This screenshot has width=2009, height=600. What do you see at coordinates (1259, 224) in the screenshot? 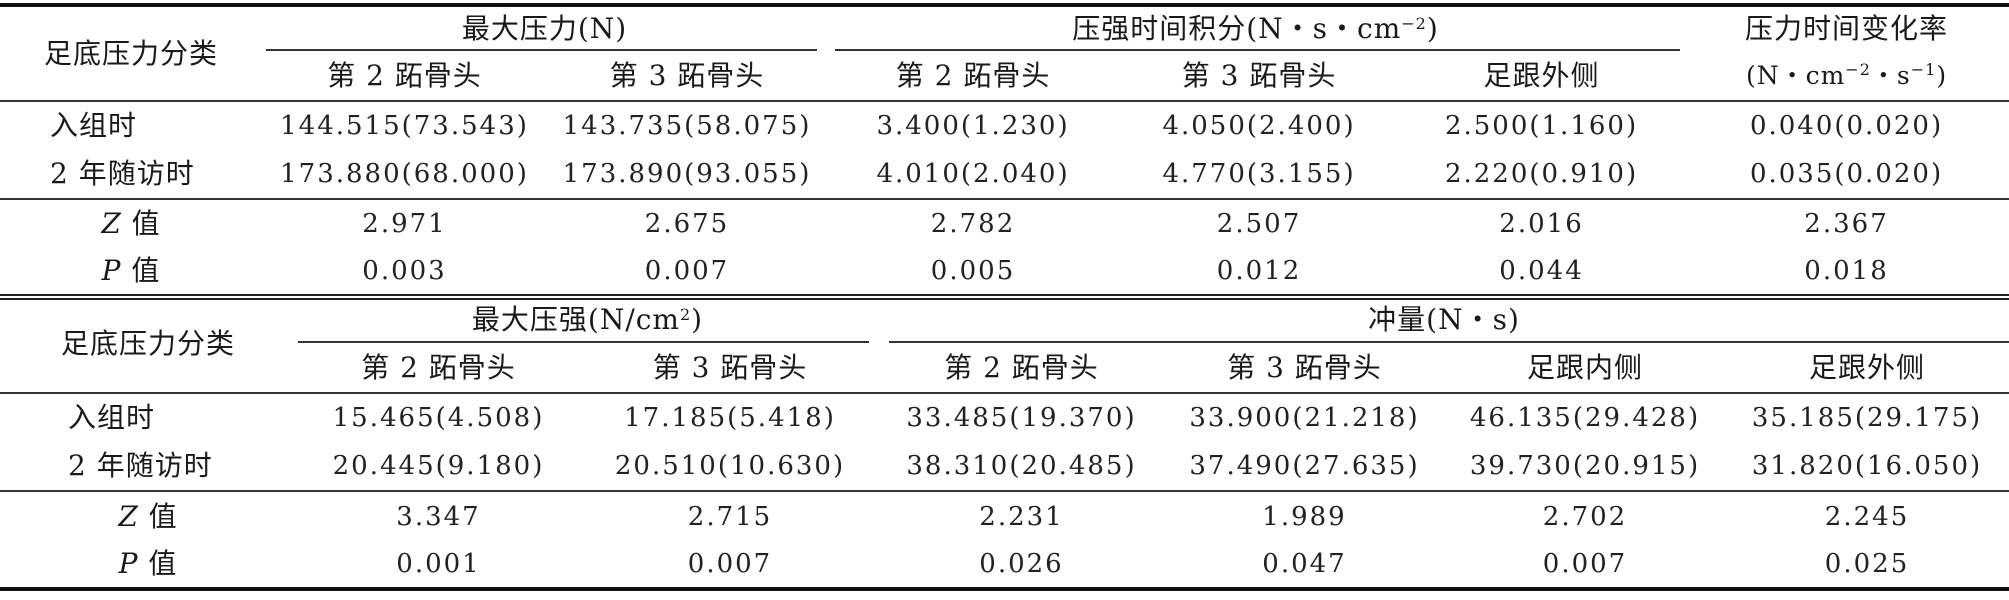
I see `table-cell: 2.507` at bounding box center [1259, 224].